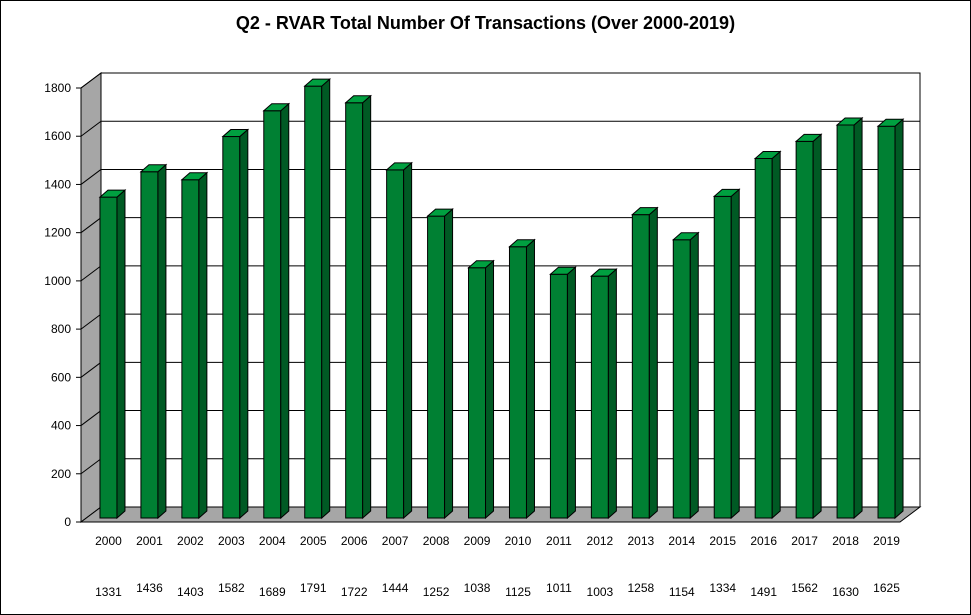 The image size is (971, 615). I want to click on x-tick-label: 2018, so click(845, 541).